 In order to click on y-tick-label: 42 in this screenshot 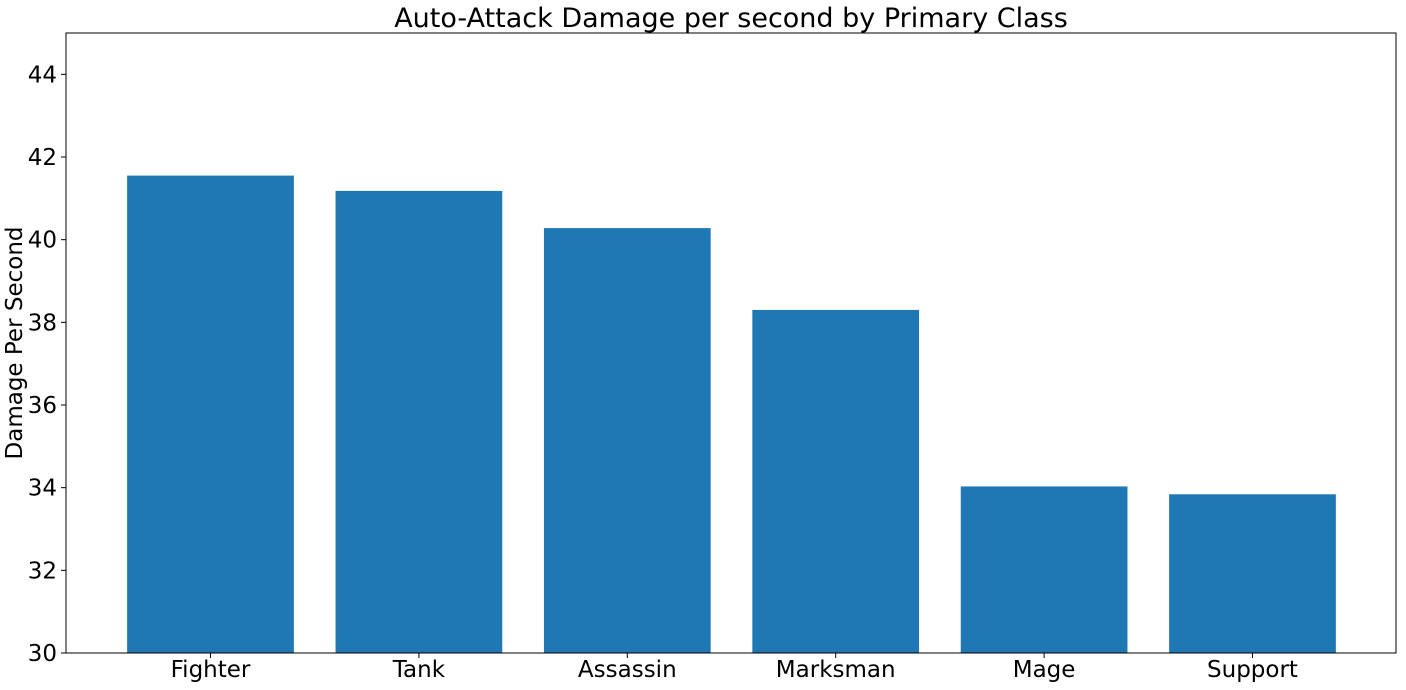, I will do `click(42, 158)`.